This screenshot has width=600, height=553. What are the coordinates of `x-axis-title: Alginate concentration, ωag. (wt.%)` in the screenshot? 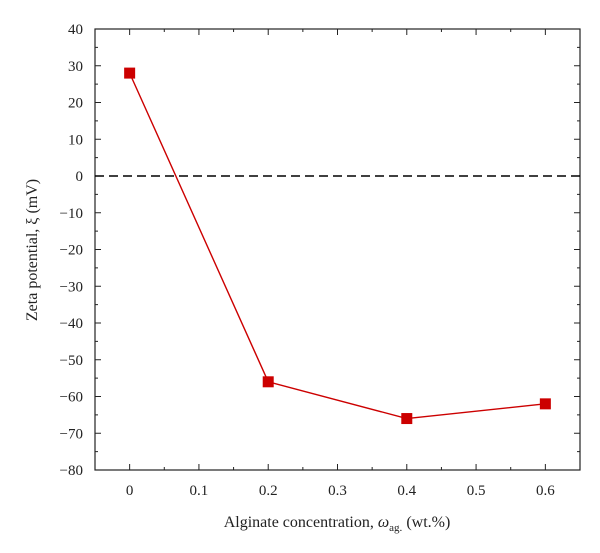 It's located at (337, 524).